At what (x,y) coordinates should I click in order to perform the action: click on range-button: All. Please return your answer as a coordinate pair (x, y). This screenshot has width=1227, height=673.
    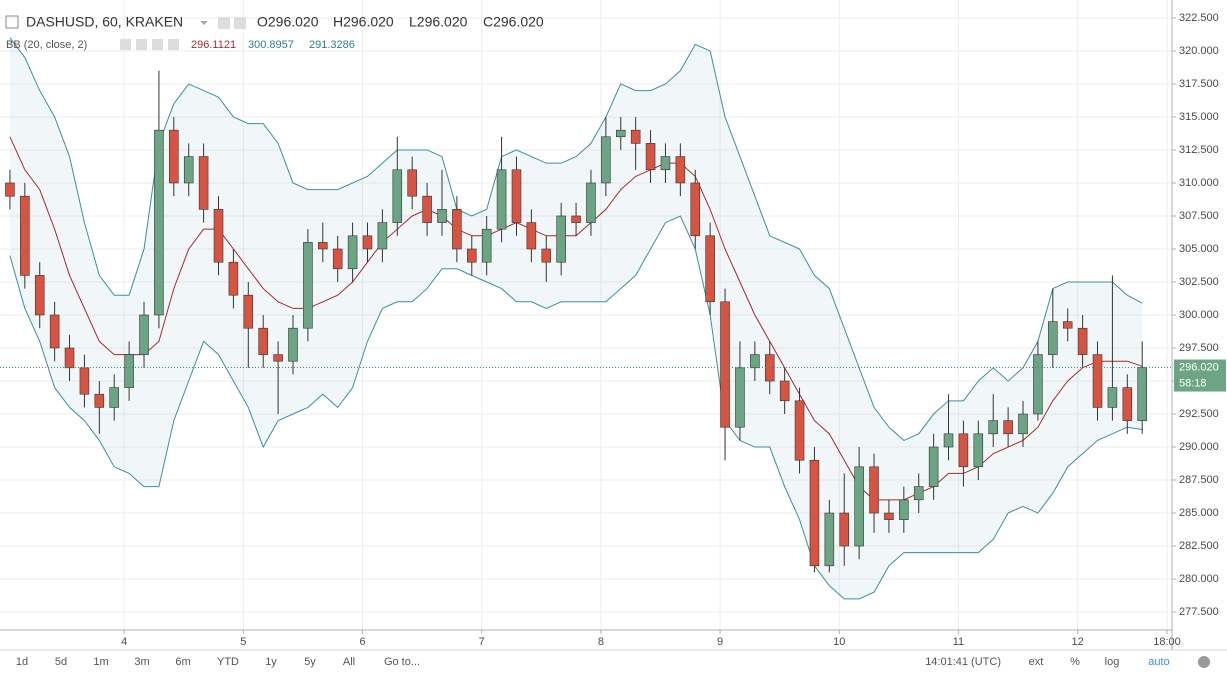
    Looking at the image, I should click on (349, 662).